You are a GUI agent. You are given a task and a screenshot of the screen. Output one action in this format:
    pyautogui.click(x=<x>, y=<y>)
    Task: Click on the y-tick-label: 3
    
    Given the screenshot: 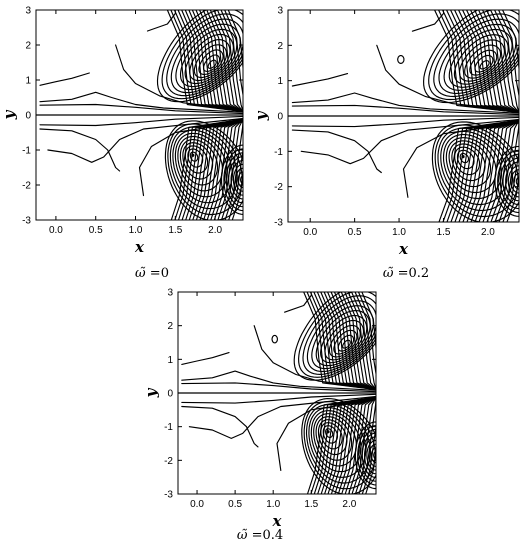 What is the action you would take?
    pyautogui.click(x=28, y=11)
    